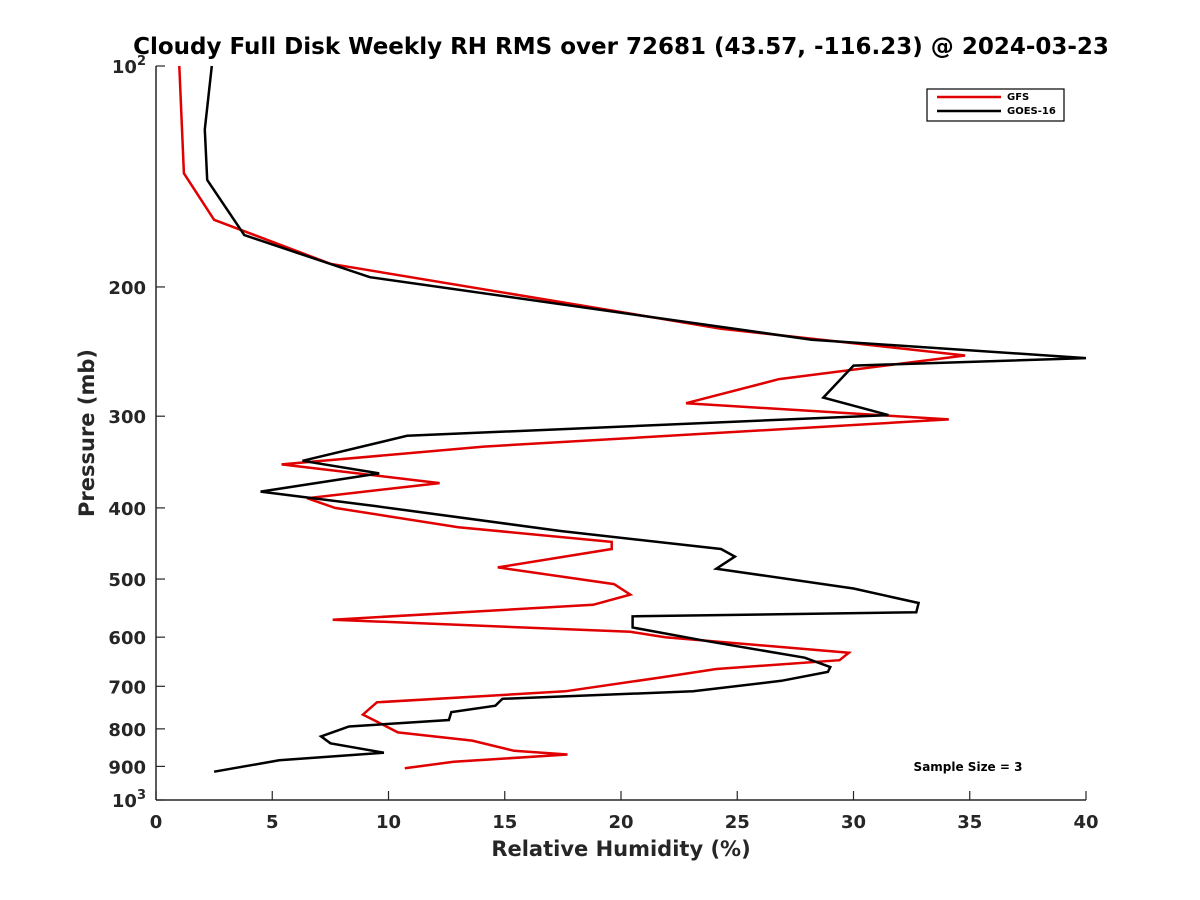 The width and height of the screenshot is (1200, 900). I want to click on x-tick-label: 0, so click(156, 822).